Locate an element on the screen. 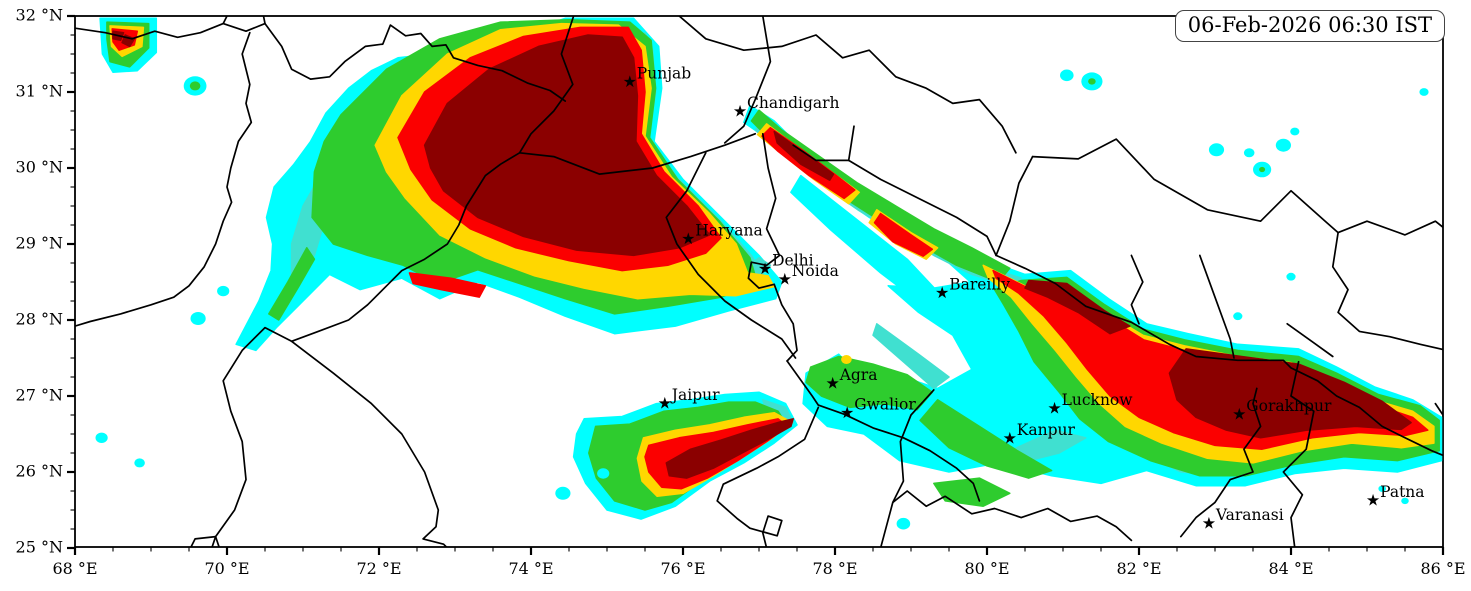 The width and height of the screenshot is (1471, 591). city-marker-delhi: ★ Delhi is located at coordinates (786, 264).